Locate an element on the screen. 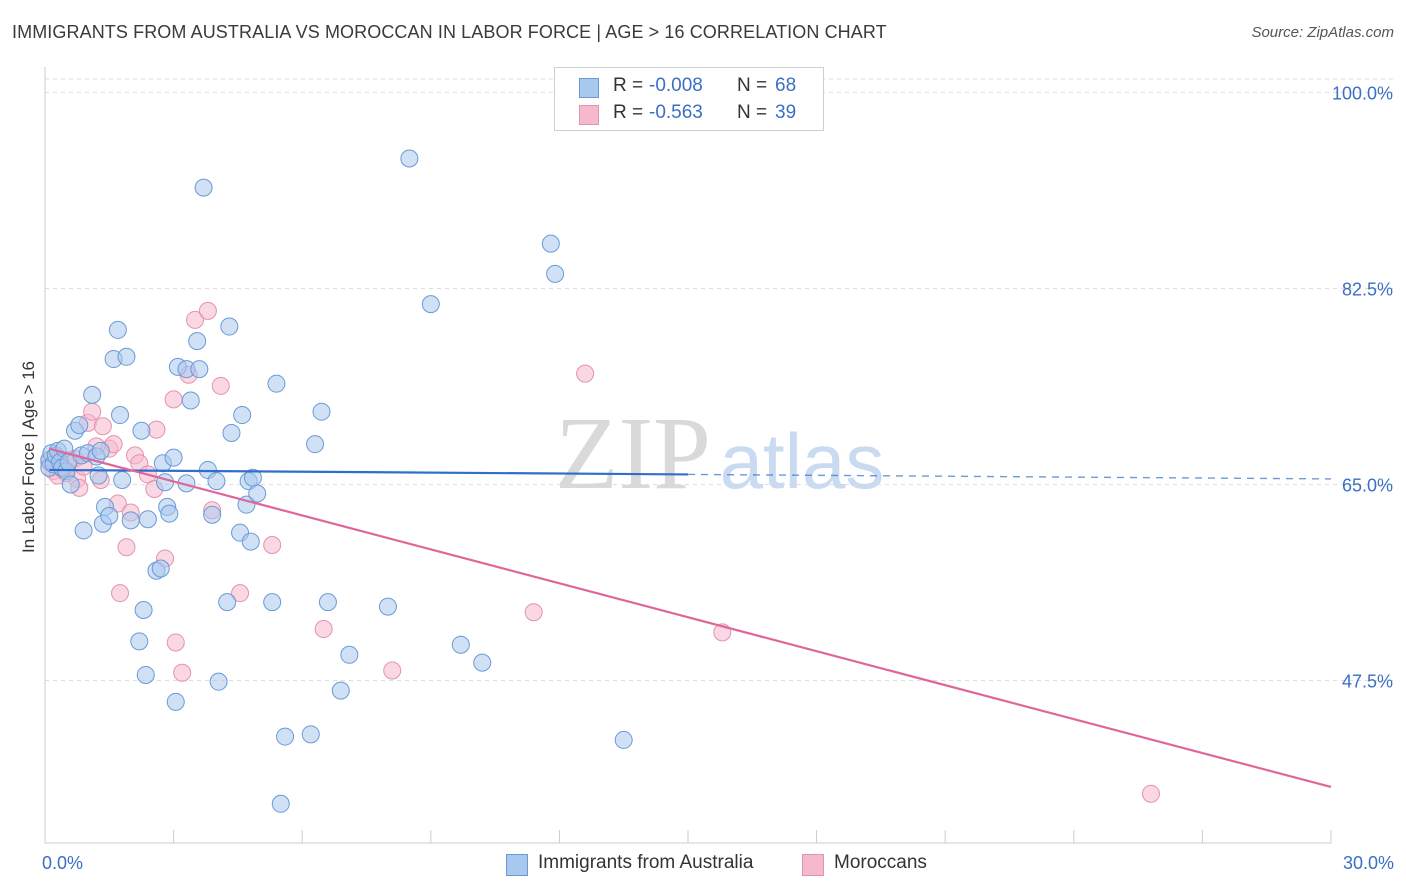 The width and height of the screenshot is (1406, 892). watermark: ZIP atlas is located at coordinates (719, 453).